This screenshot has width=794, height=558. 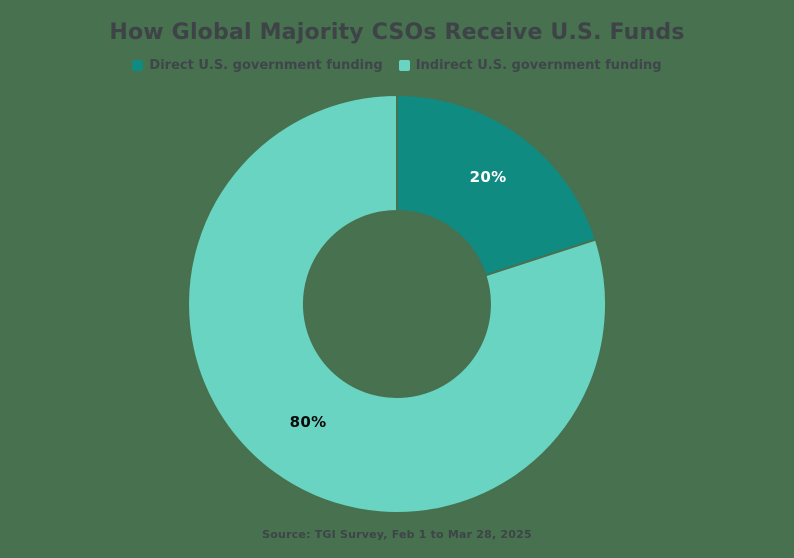 I want to click on slice-label-indirect: 80%, so click(x=308, y=422).